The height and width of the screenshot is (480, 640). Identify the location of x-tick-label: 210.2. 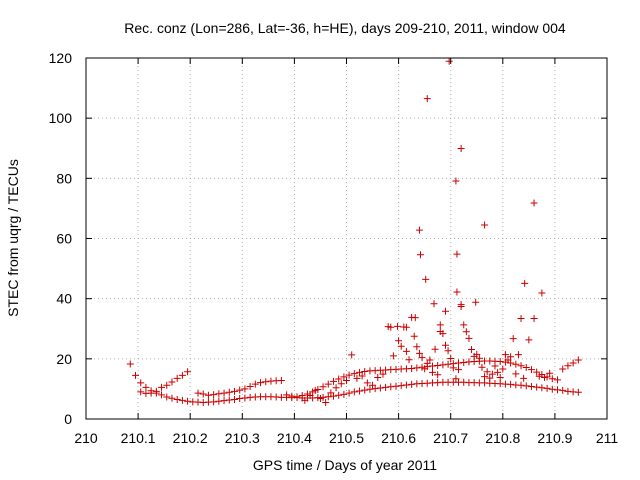
(190, 438).